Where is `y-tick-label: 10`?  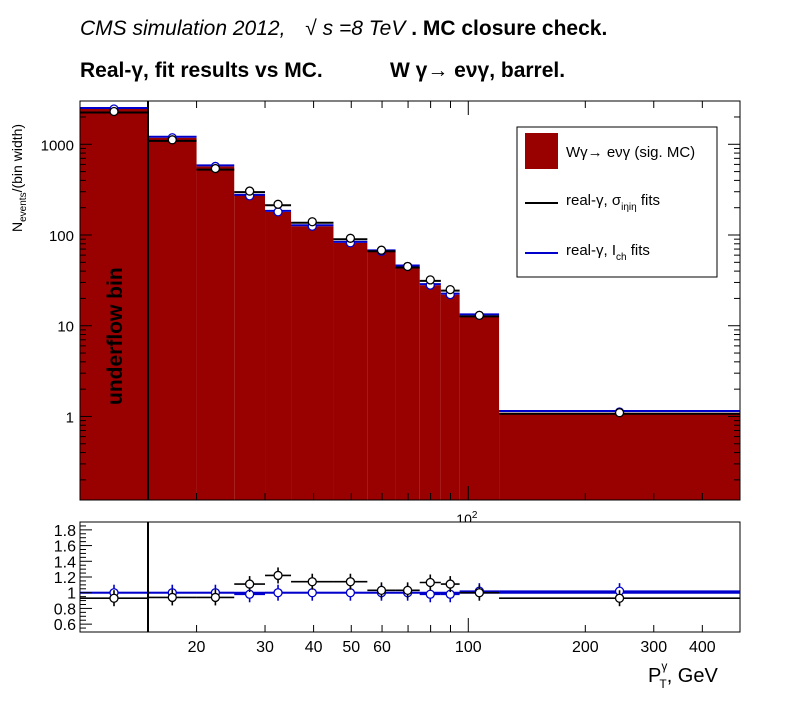 y-tick-label: 10 is located at coordinates (65, 327).